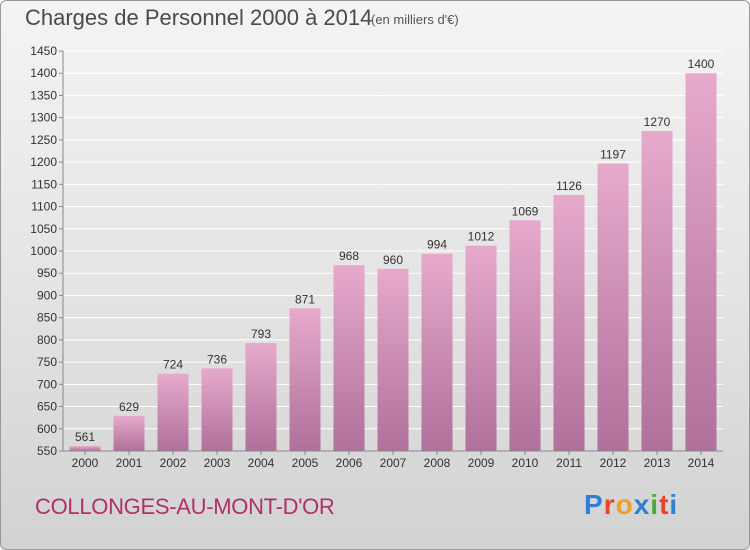 Image resolution: width=750 pixels, height=550 pixels. What do you see at coordinates (217, 359) in the screenshot?
I see `bar-value-label: 736` at bounding box center [217, 359].